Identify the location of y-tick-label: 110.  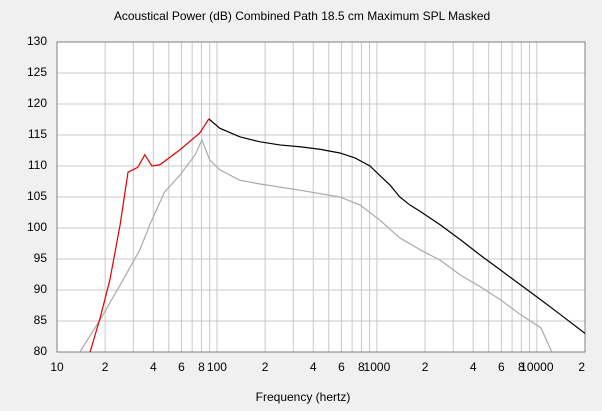
(37, 165).